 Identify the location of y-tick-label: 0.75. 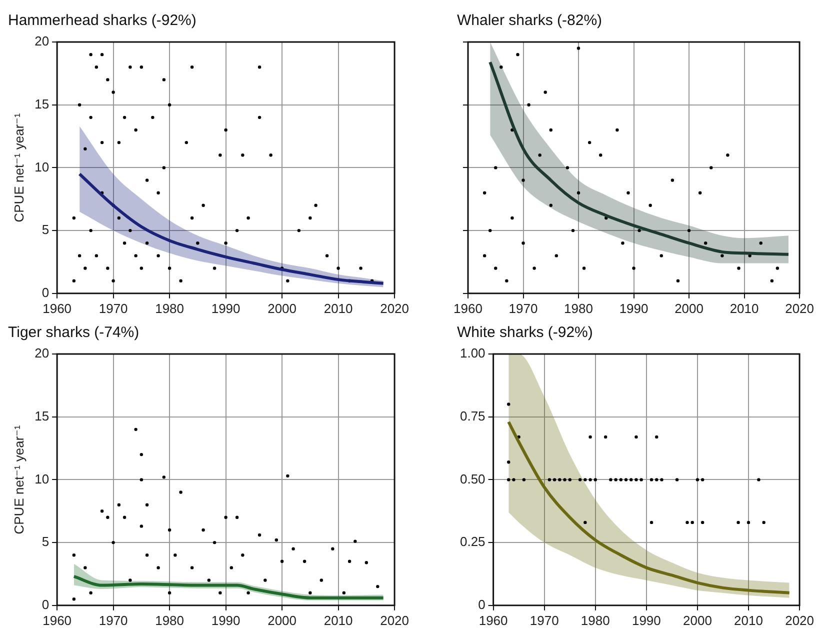
(473, 416).